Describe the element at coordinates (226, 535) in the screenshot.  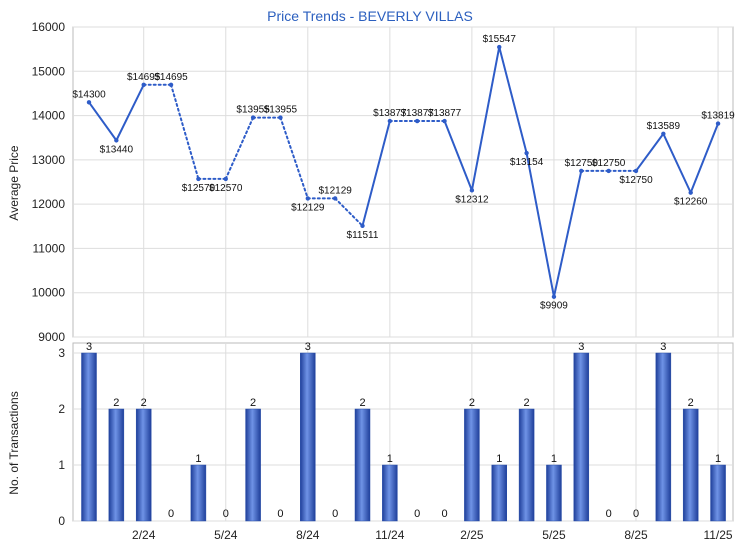
I see `x-tick-label: 5/24` at that location.